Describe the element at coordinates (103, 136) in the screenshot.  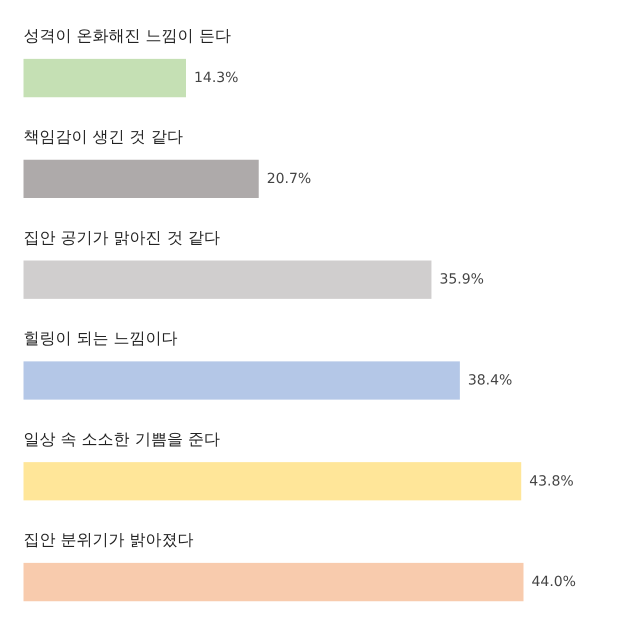
I see `y-tick-label: 책임감이 생긴 것 같다` at that location.